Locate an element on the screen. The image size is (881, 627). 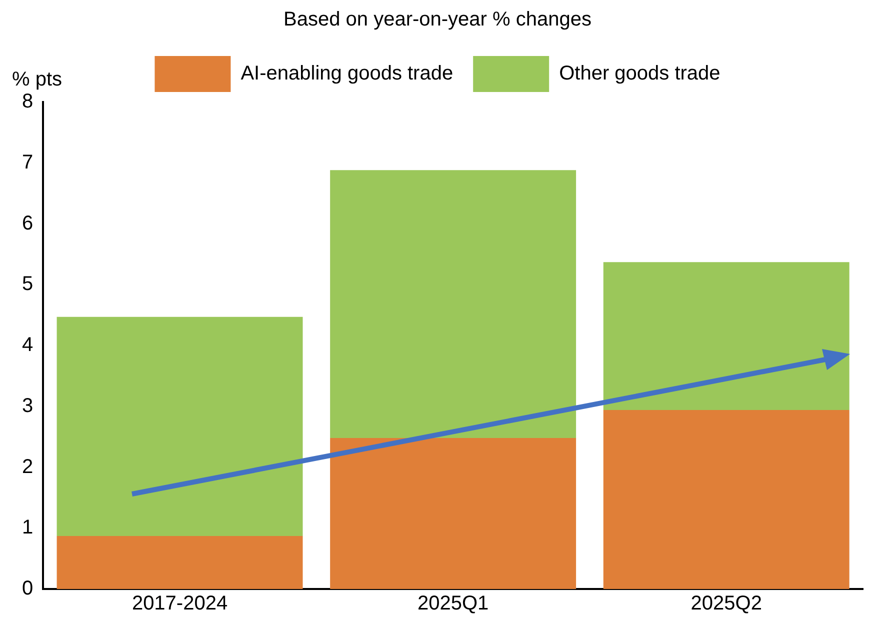
bar is located at coordinates (179, 562).